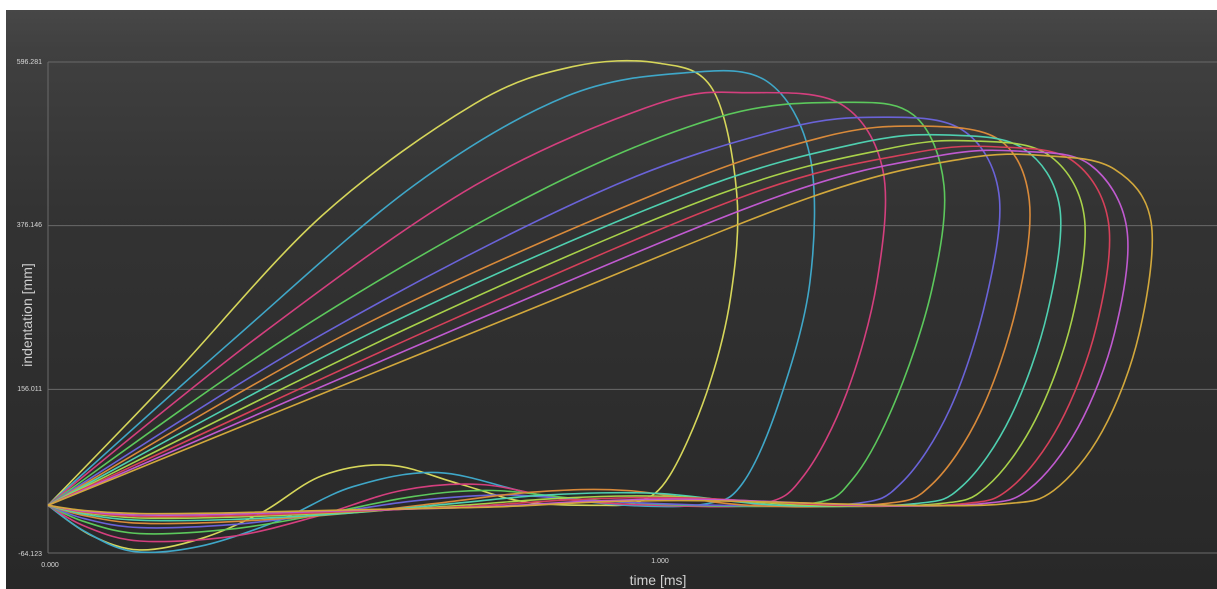 The height and width of the screenshot is (589, 1217). What do you see at coordinates (29, 389) in the screenshot?
I see `y-tick-label: 156.011` at bounding box center [29, 389].